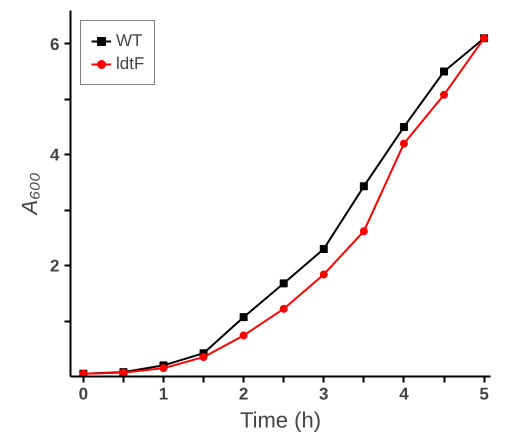  Describe the element at coordinates (324, 394) in the screenshot. I see `x-tick-label: 3` at that location.